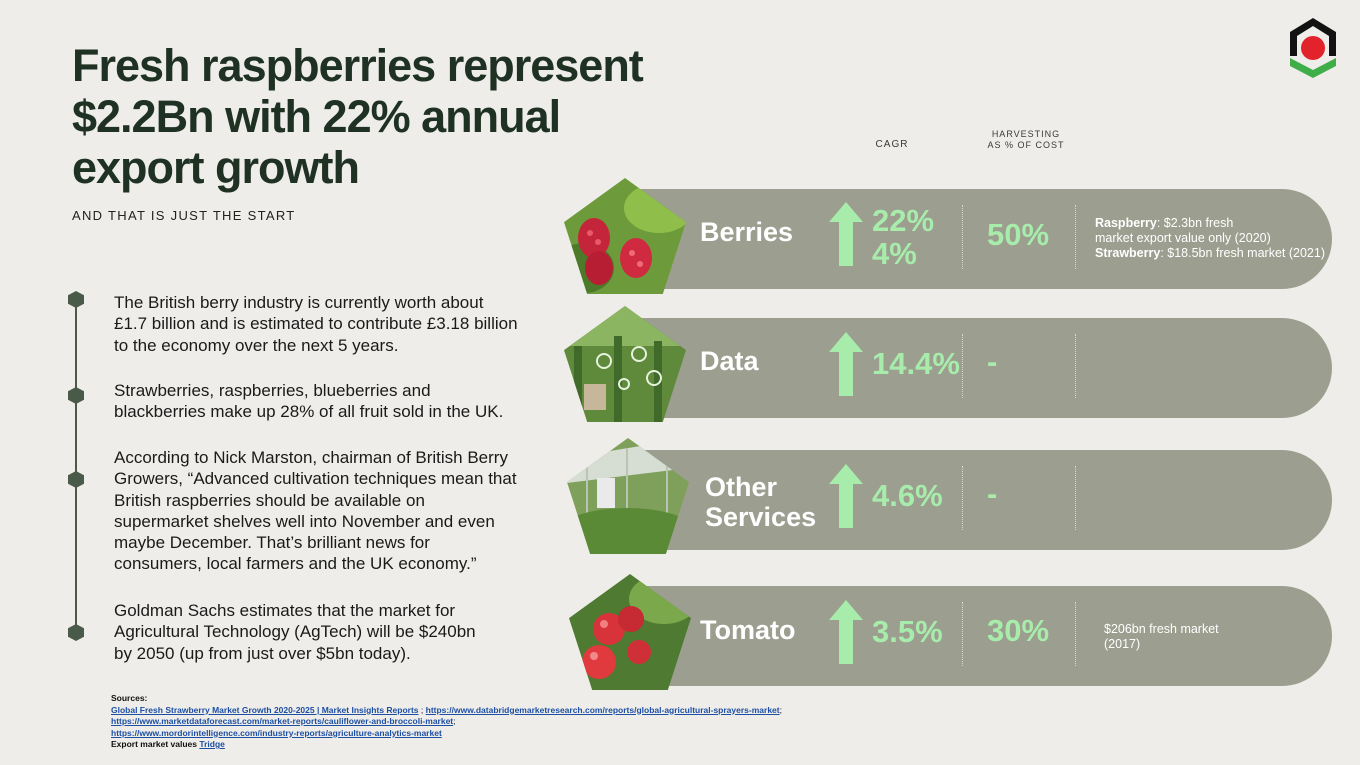  I want to click on category-label-berries: Berries, so click(747, 232).